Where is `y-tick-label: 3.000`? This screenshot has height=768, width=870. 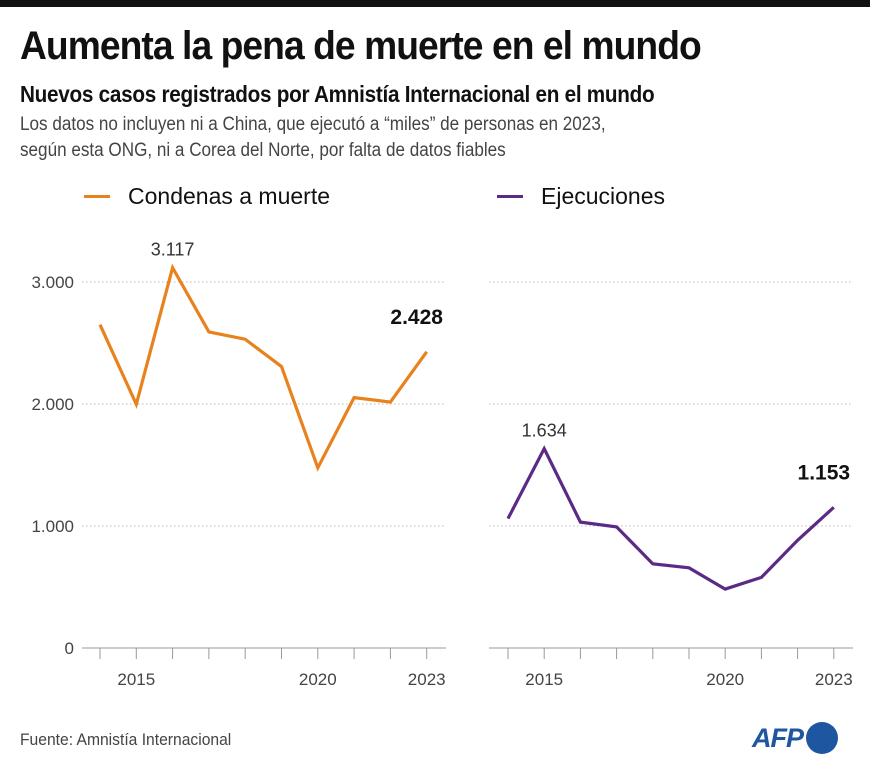 y-tick-label: 3.000 is located at coordinates (52, 282).